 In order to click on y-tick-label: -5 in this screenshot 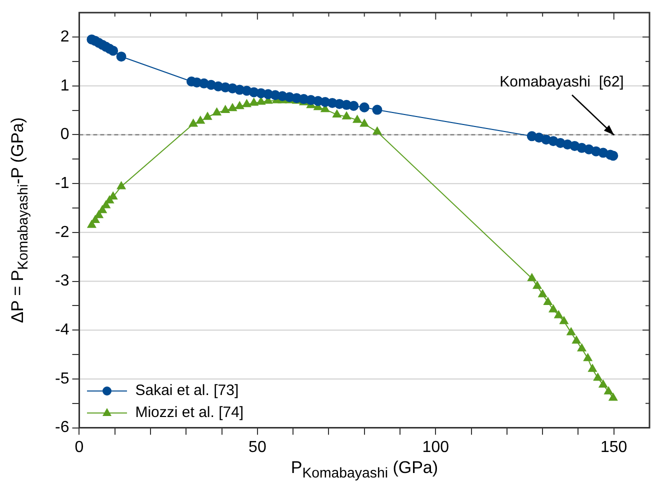, I will do `click(62, 379)`.